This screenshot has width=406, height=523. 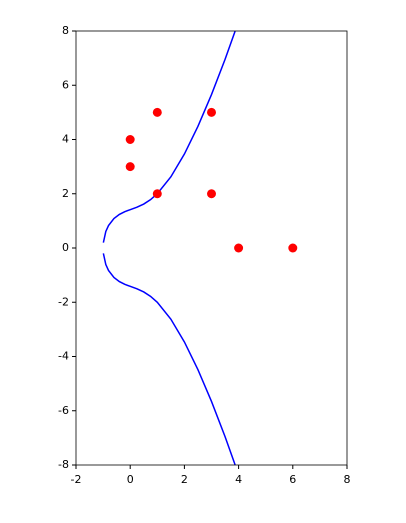 What do you see at coordinates (65, 84) in the screenshot?
I see `y-tick-label: 6` at bounding box center [65, 84].